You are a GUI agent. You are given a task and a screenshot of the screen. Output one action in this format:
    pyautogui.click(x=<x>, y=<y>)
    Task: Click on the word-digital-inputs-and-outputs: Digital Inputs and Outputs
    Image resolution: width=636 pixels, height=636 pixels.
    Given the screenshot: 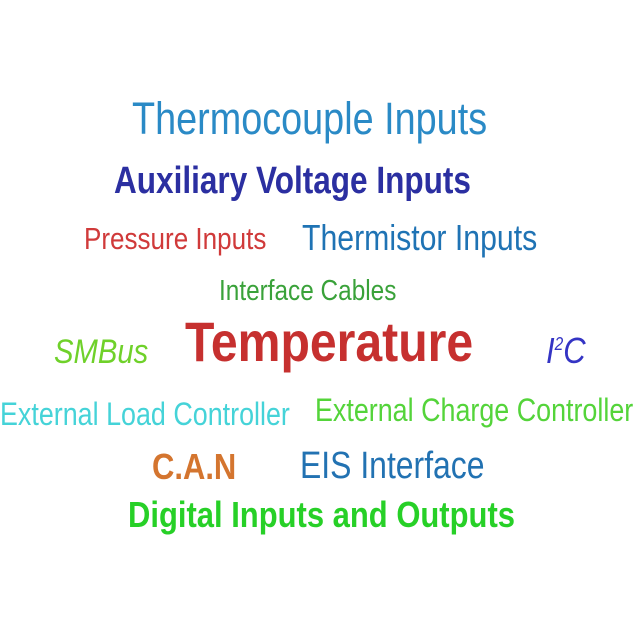 What is the action you would take?
    pyautogui.click(x=321, y=514)
    